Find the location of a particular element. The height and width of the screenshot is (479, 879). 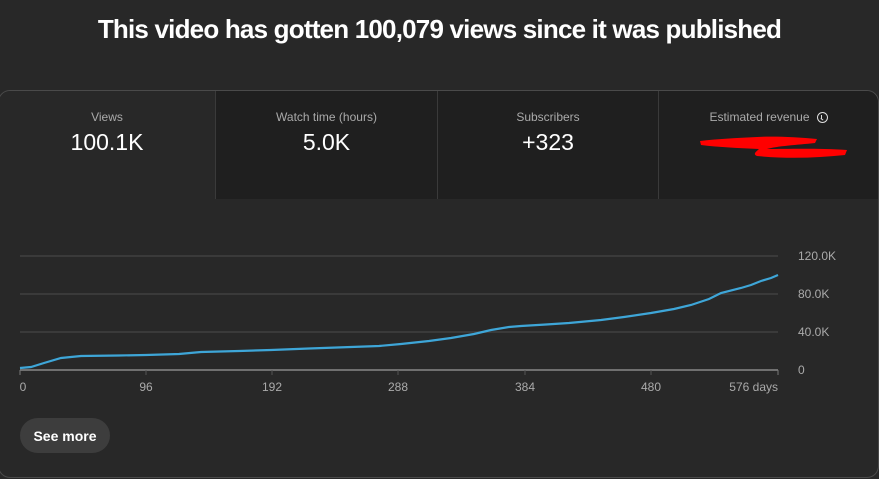

metric-tab-subscribers: Subscribers +323 is located at coordinates (547, 145).